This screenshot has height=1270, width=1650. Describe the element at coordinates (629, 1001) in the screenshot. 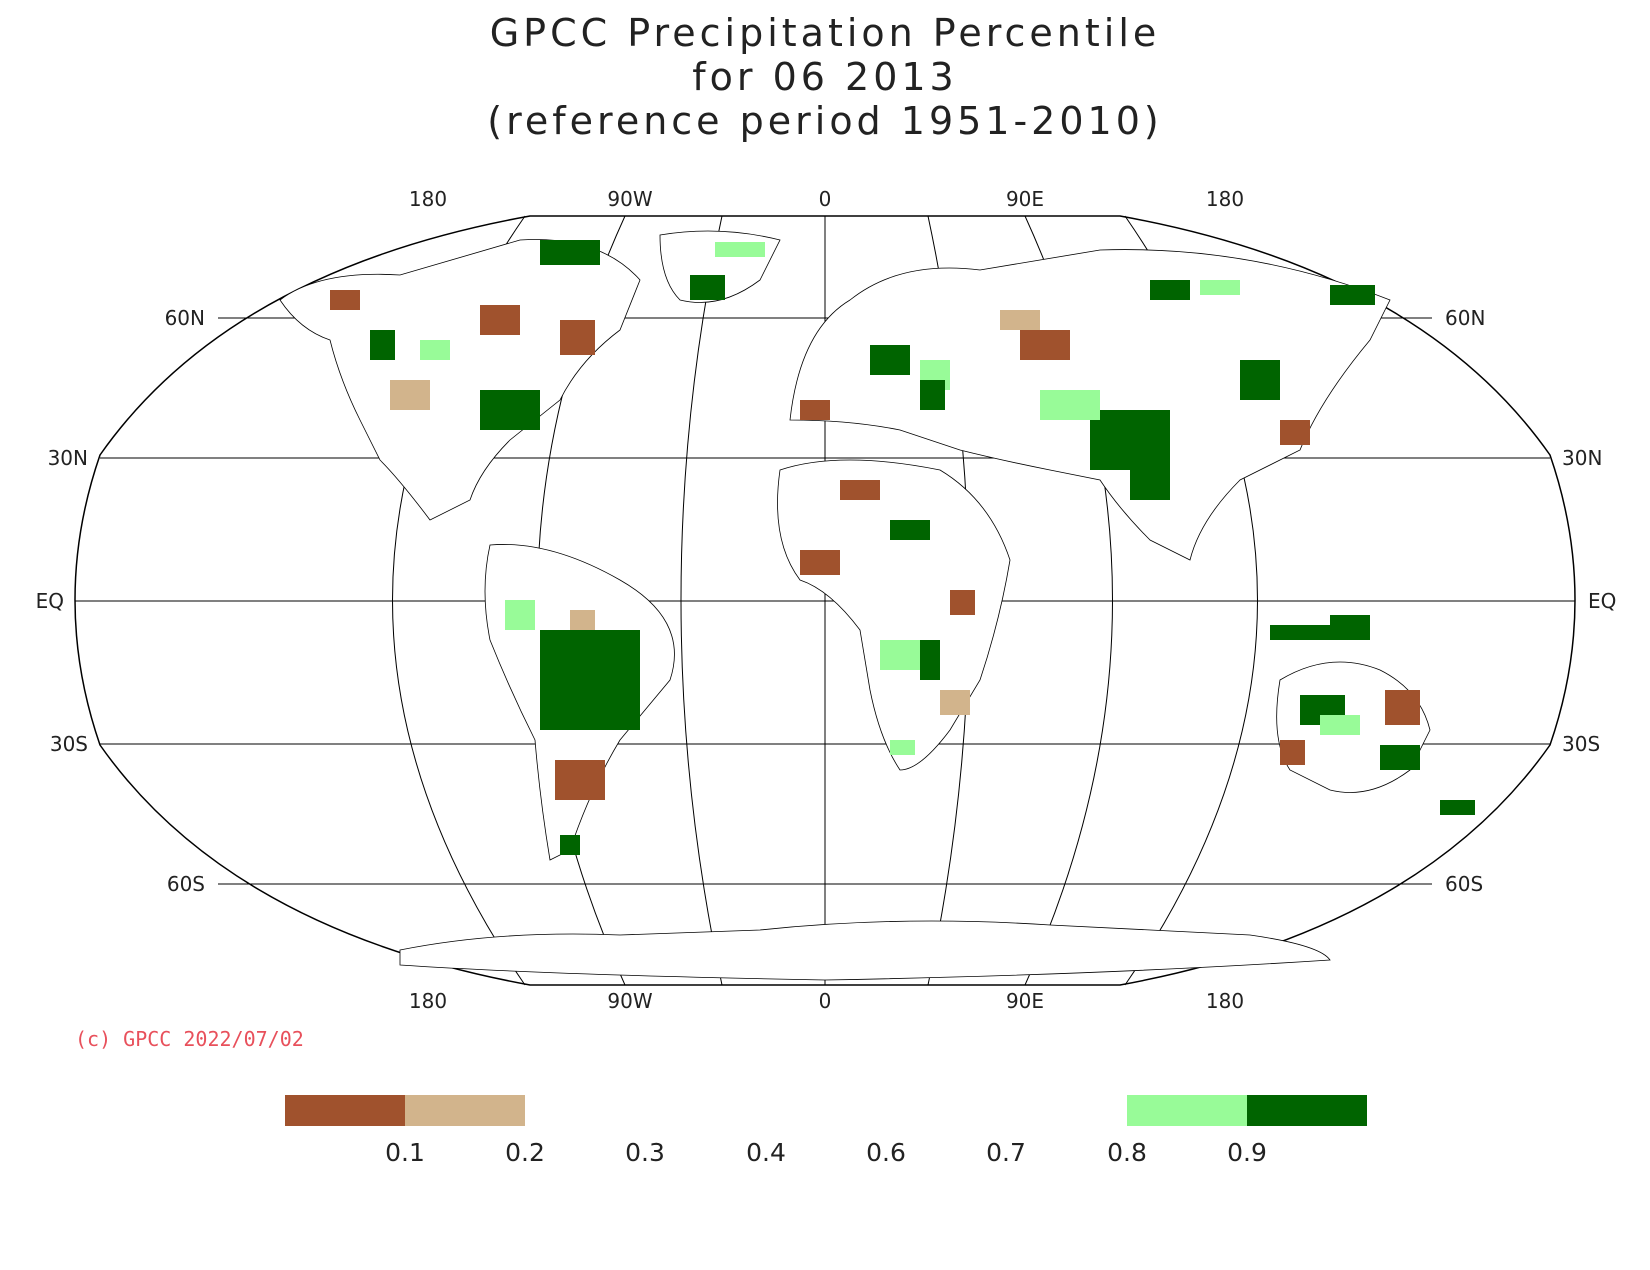

I see `lon-bottom-label: 90W` at that location.